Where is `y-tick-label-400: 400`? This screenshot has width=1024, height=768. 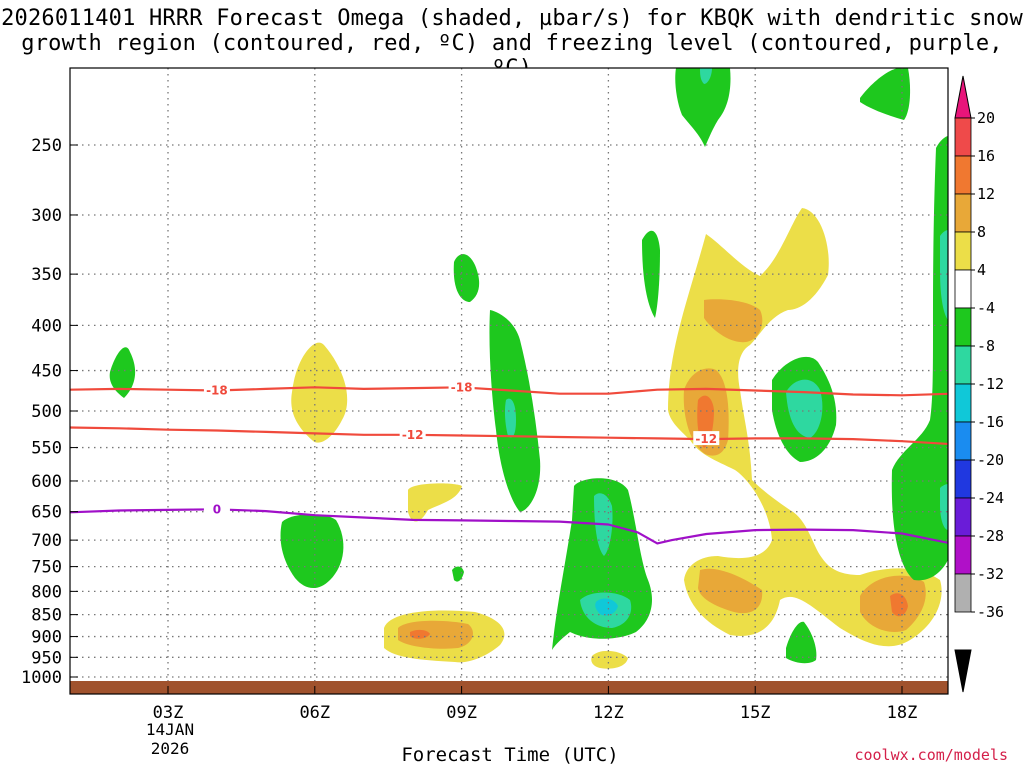
y-tick-label-400: 400 is located at coordinates (46, 326).